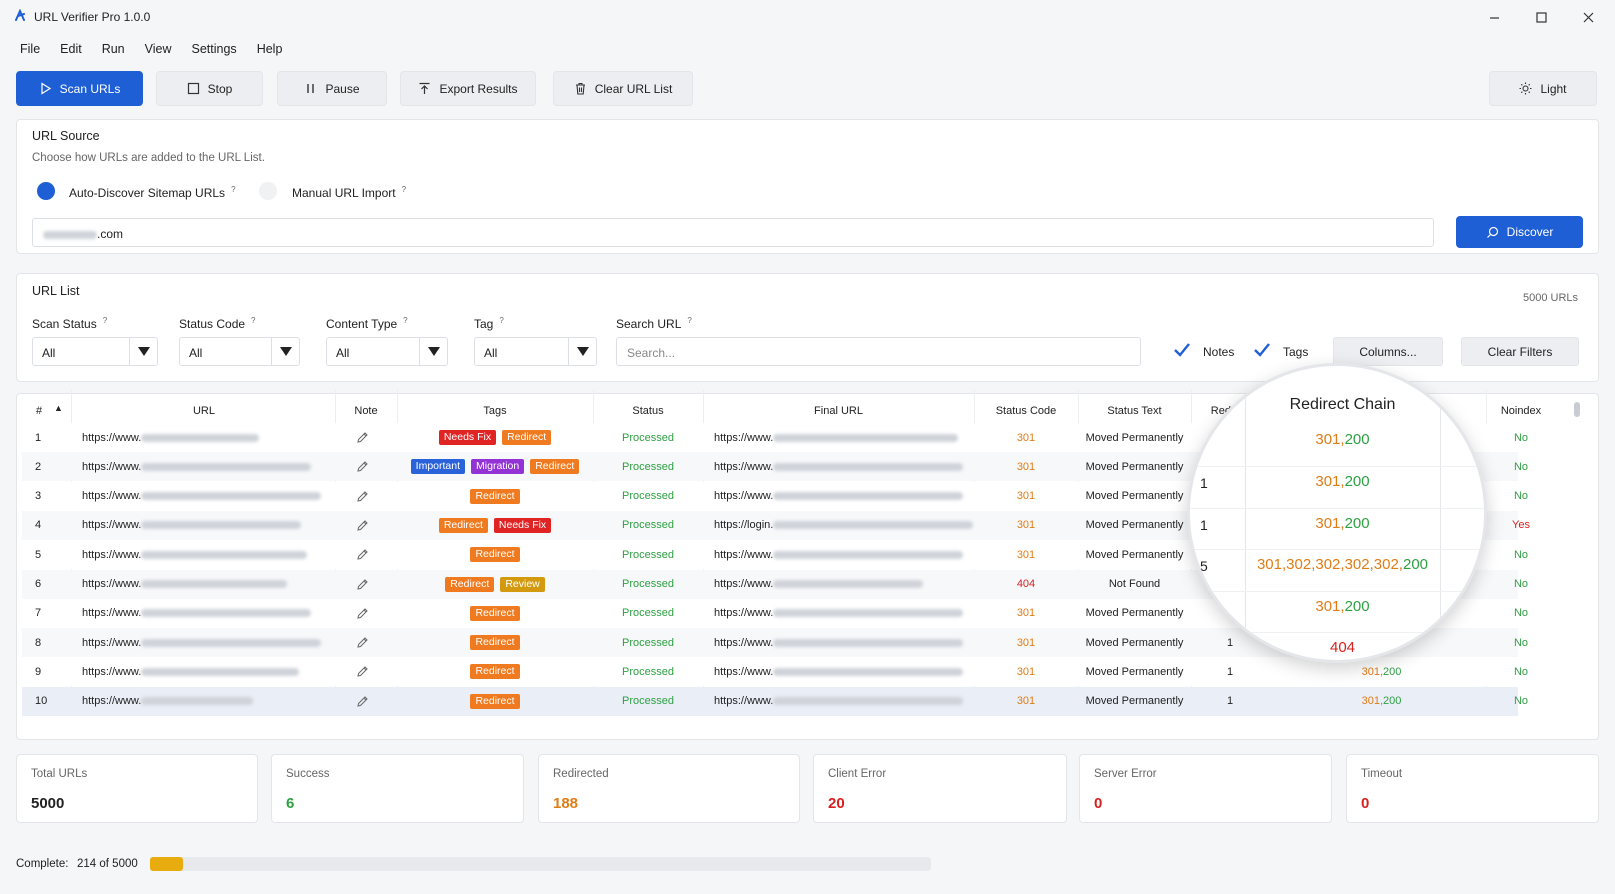 The image size is (1615, 894). What do you see at coordinates (438, 467) in the screenshot?
I see `tag-badge: Important` at bounding box center [438, 467].